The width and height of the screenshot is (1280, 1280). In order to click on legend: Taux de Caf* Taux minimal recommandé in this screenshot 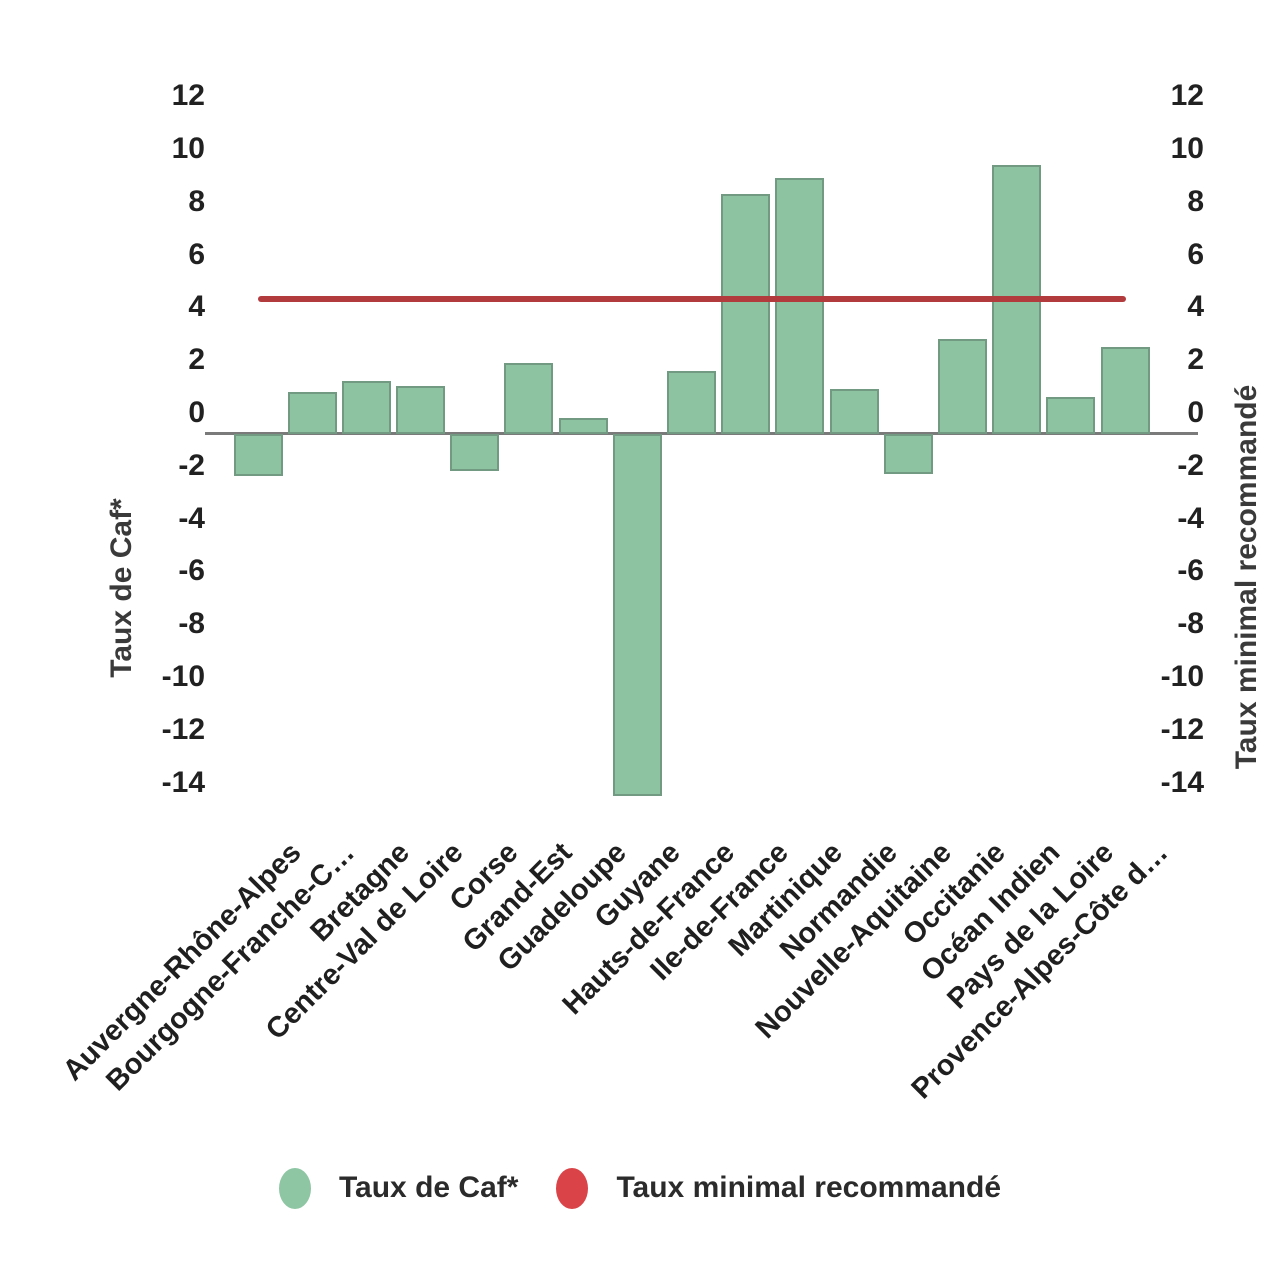, I will do `click(640, 1188)`.